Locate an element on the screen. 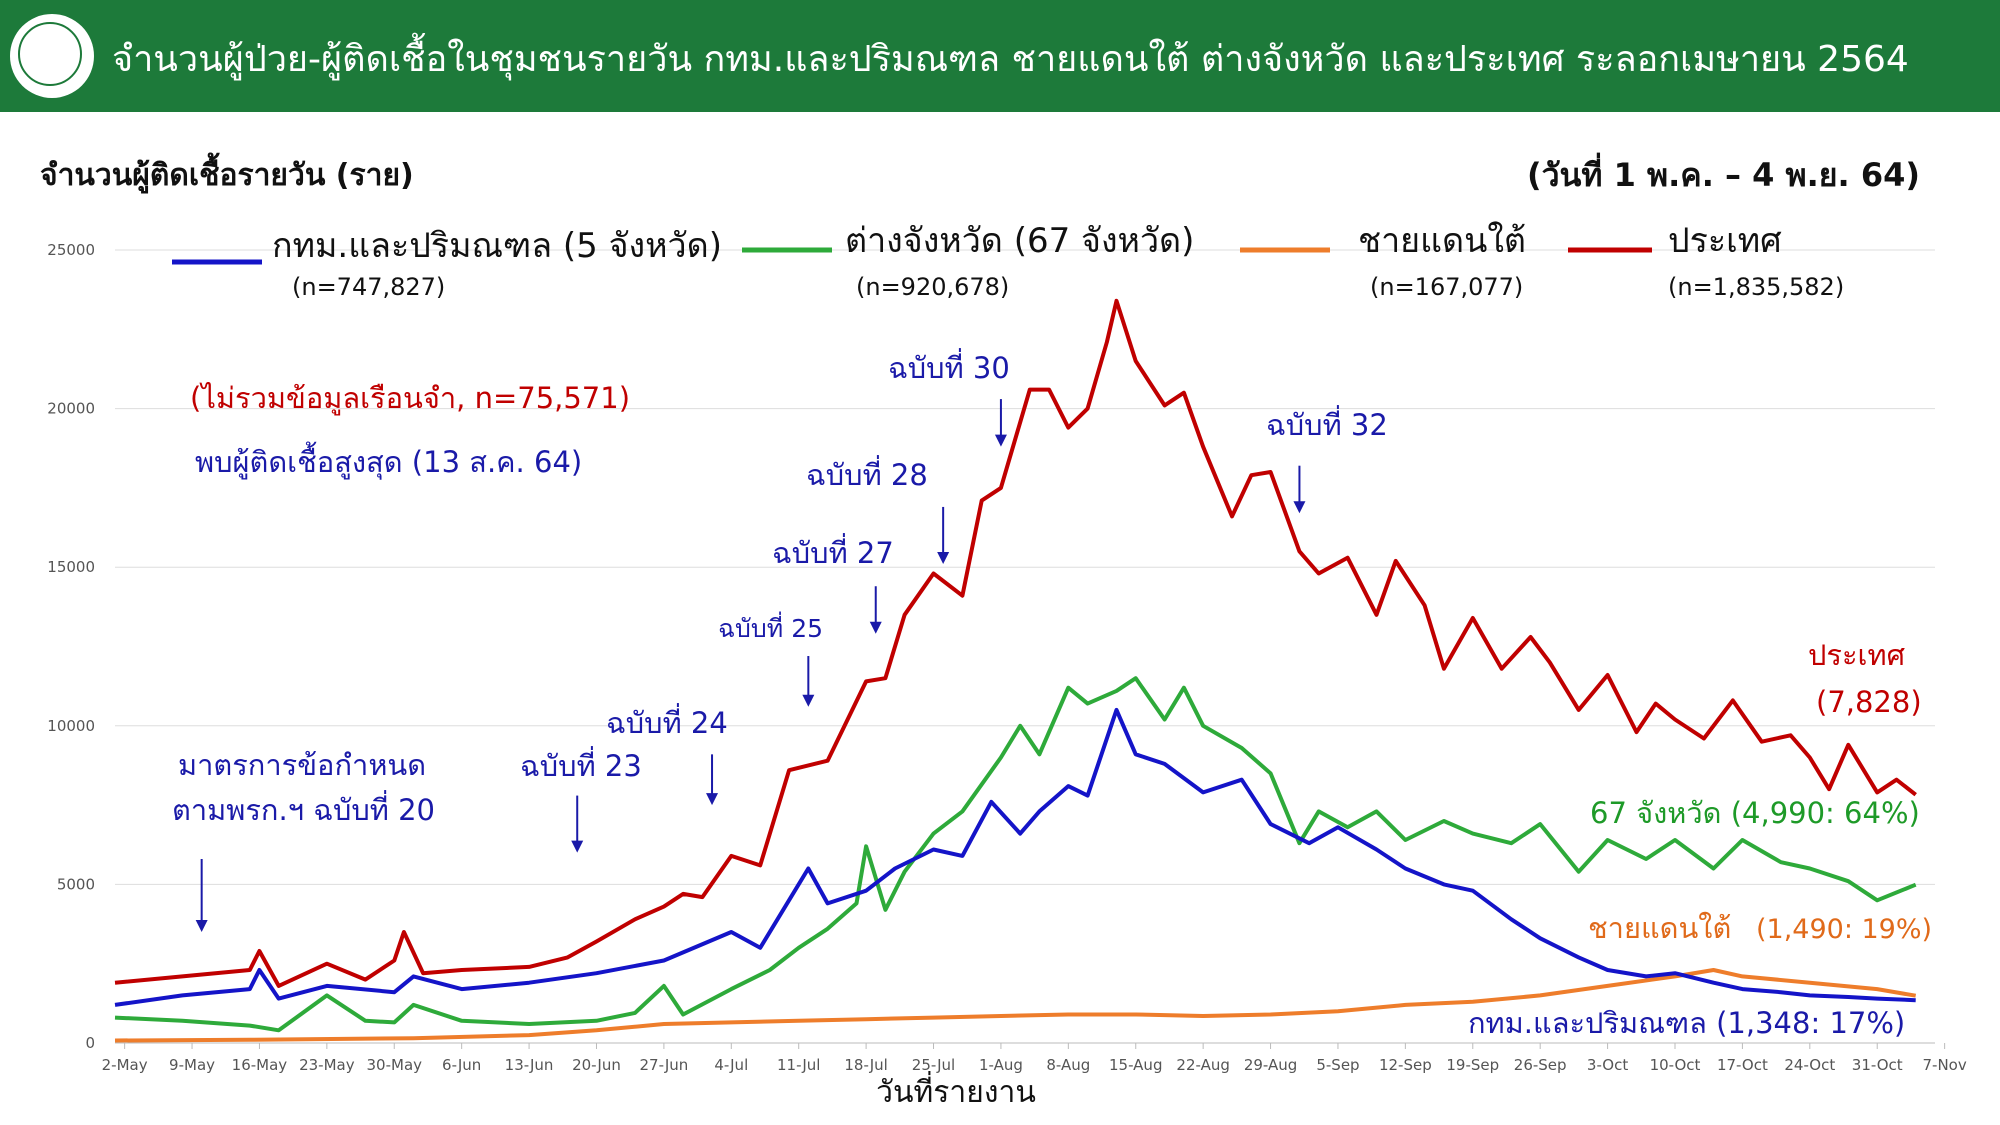  legend-label-provinces: ต่างจังหวัด (67 จังหวัด) is located at coordinates (1019, 241).